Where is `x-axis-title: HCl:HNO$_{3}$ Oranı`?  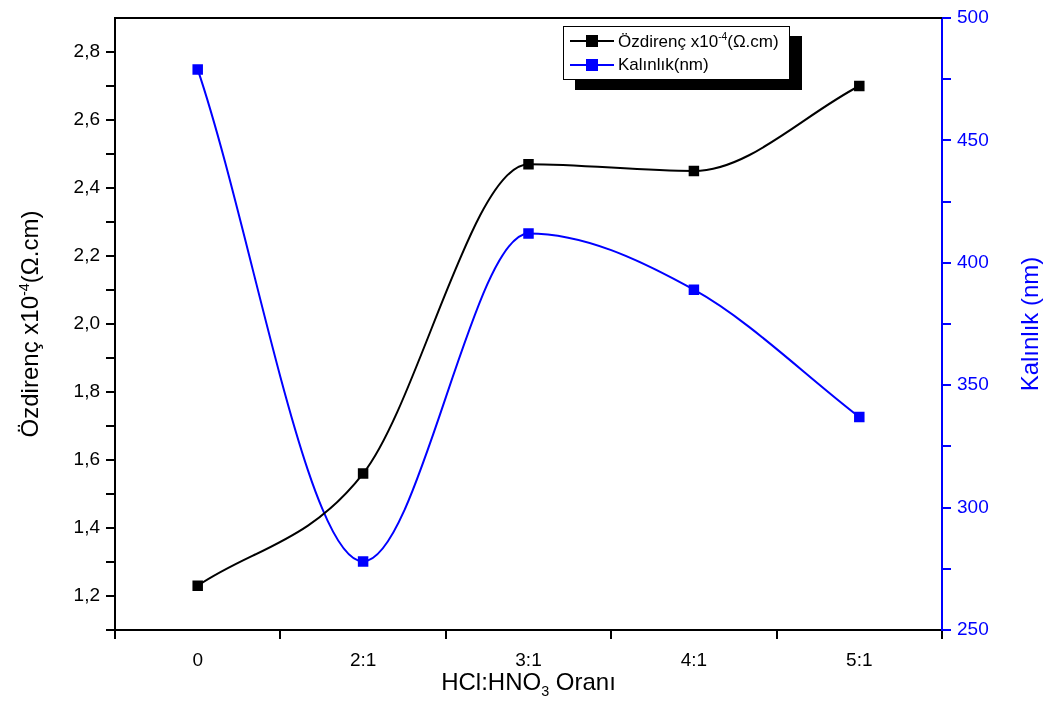
x-axis-title: HCl:HNO$_{3}$ Oranı is located at coordinates (528, 683).